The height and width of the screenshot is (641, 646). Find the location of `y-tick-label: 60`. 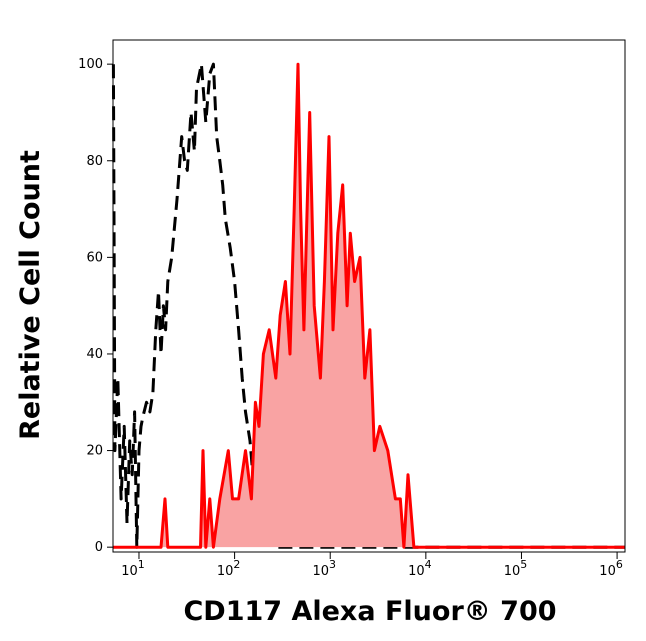

y-tick-label: 60 is located at coordinates (94, 257).